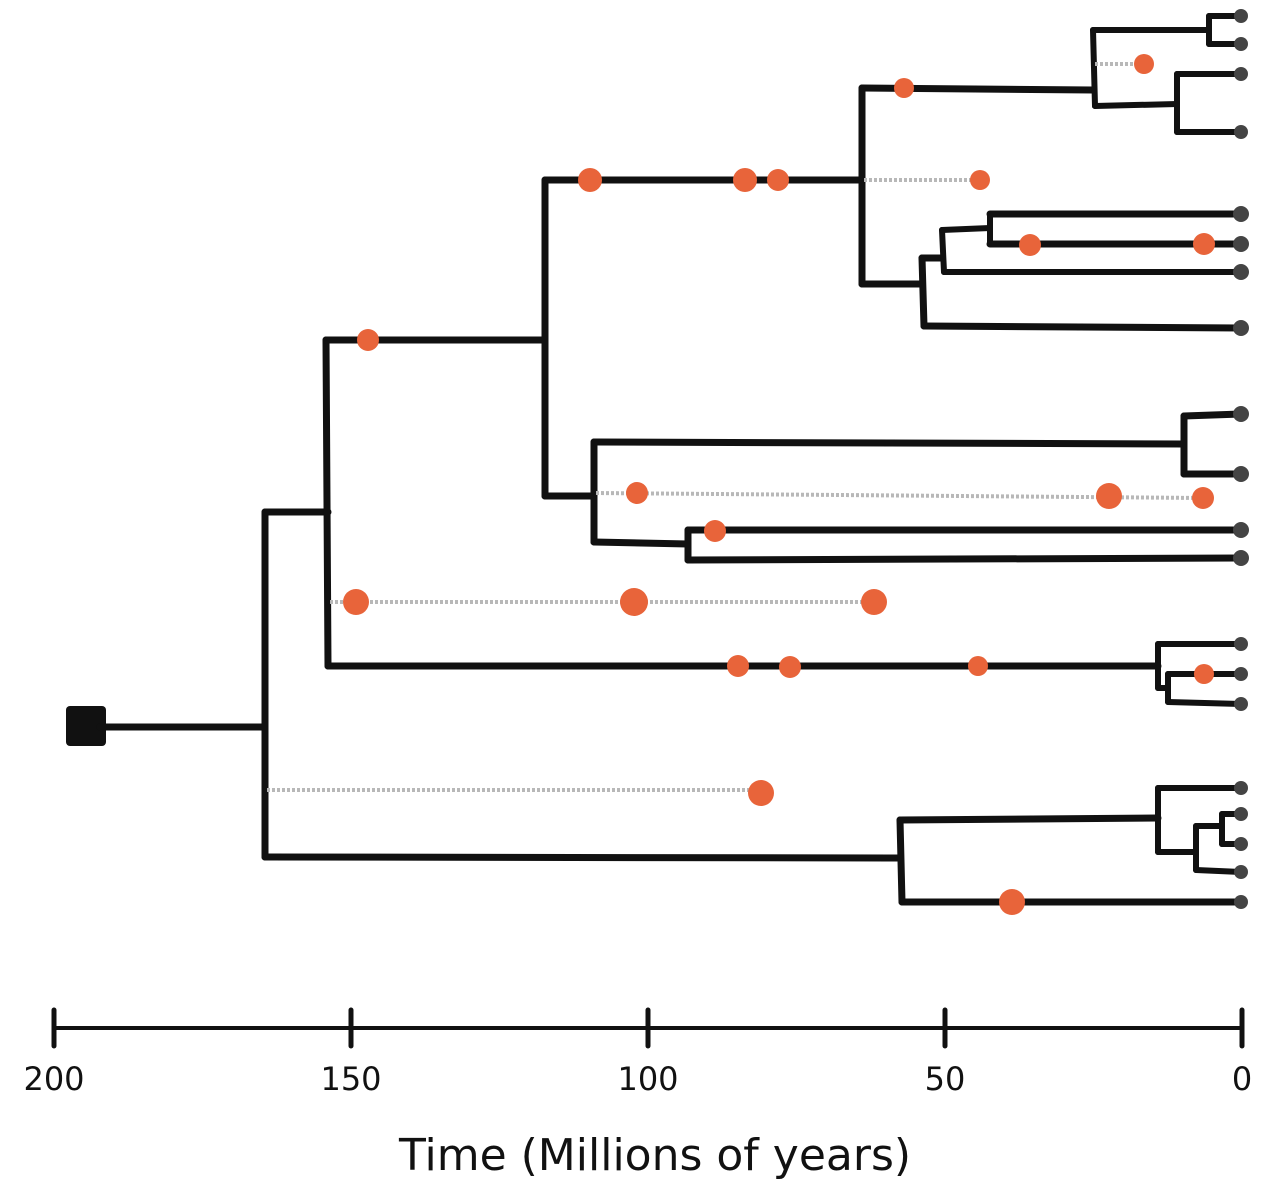  What do you see at coordinates (350, 1079) in the screenshot?
I see `axis-tick-label: 150` at bounding box center [350, 1079].